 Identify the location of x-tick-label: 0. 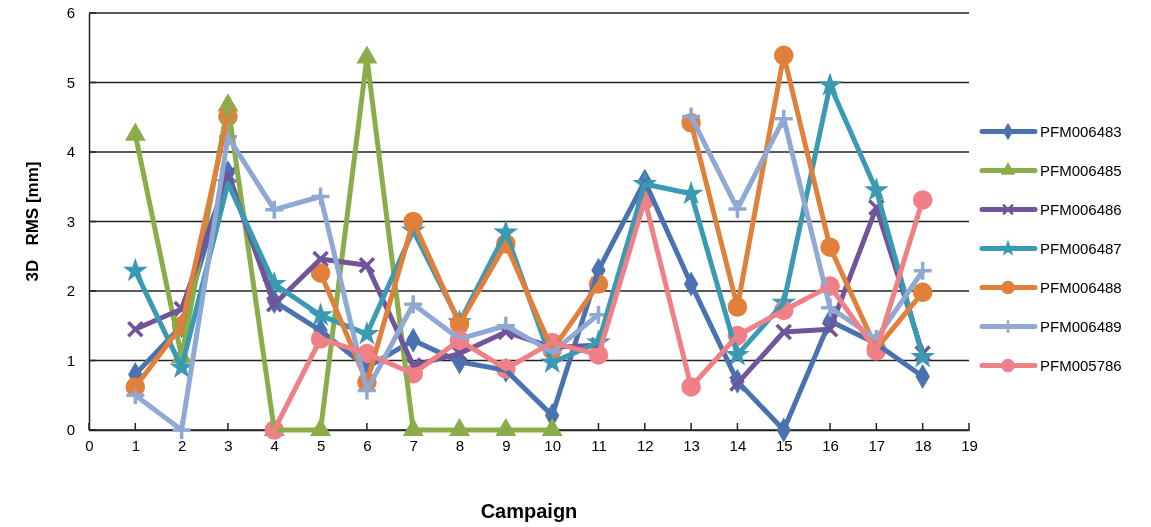
(89, 445).